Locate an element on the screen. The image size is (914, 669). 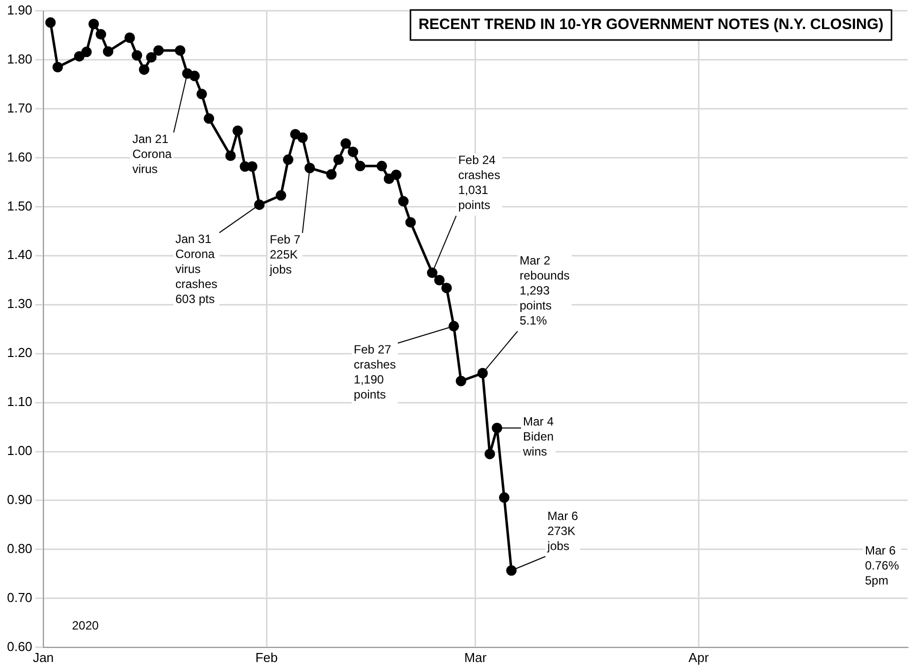
annotation: Jan 21 Corona virus is located at coordinates (152, 154).